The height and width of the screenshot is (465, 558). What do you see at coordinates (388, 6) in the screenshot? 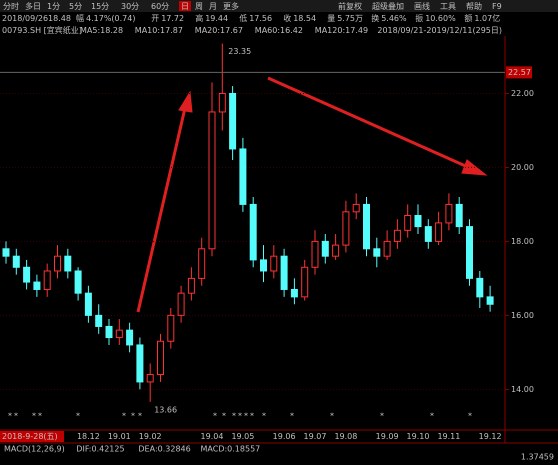
I see `toolbar-tab: 超级叠加` at bounding box center [388, 6].